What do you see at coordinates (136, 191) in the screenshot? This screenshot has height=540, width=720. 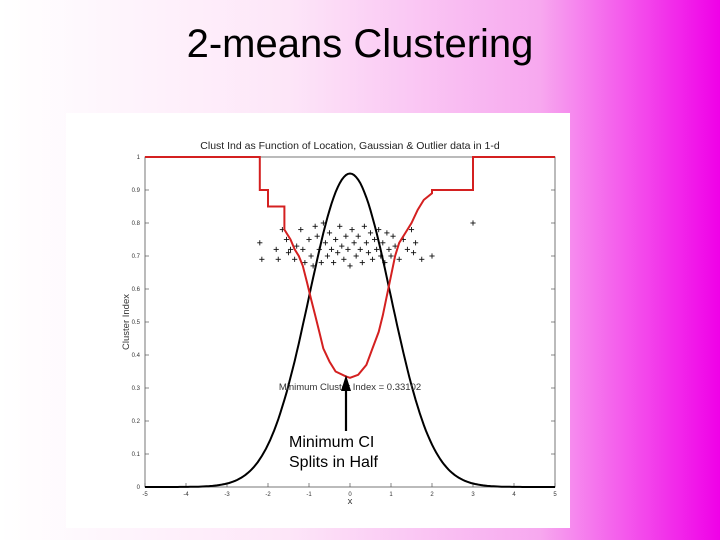 I see `y-tick-label: 0.9` at bounding box center [136, 191].